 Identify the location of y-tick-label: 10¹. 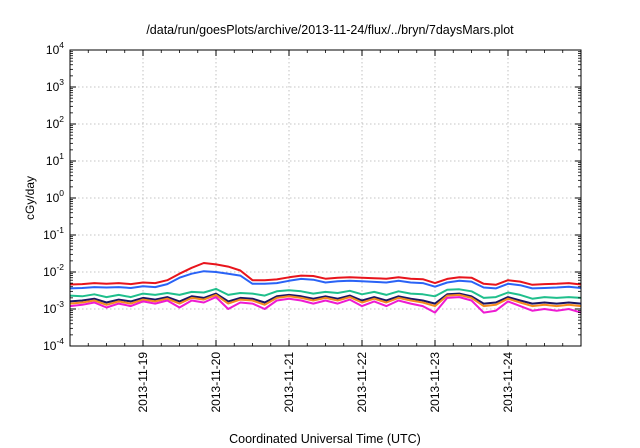
(55, 159).